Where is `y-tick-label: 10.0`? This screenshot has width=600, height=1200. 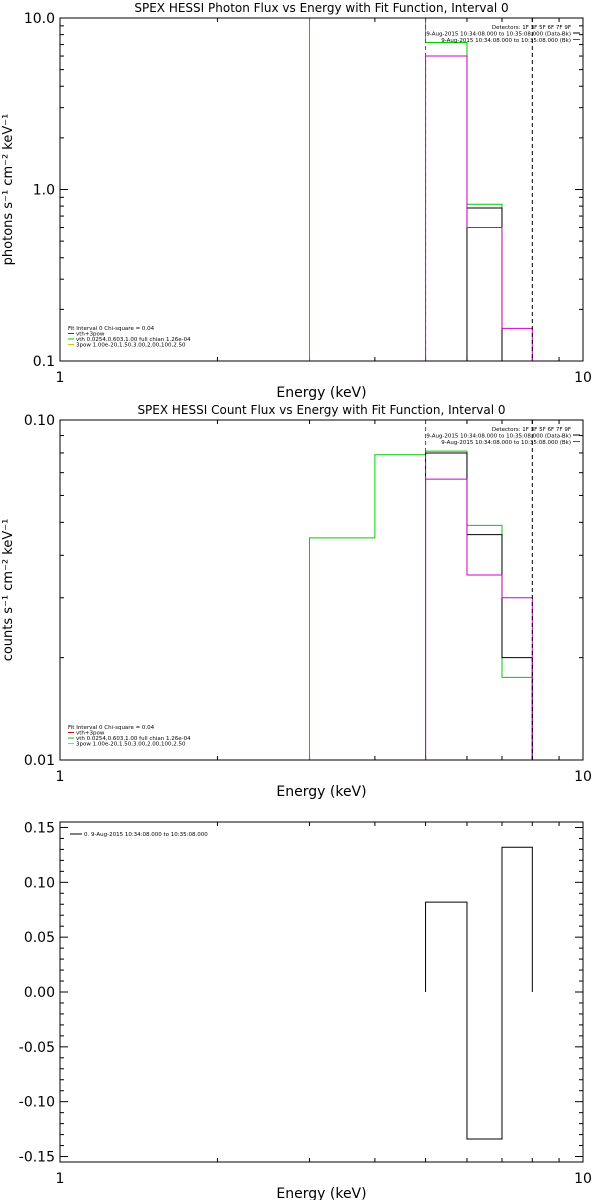
y-tick-label: 10.0 is located at coordinates (39, 19).